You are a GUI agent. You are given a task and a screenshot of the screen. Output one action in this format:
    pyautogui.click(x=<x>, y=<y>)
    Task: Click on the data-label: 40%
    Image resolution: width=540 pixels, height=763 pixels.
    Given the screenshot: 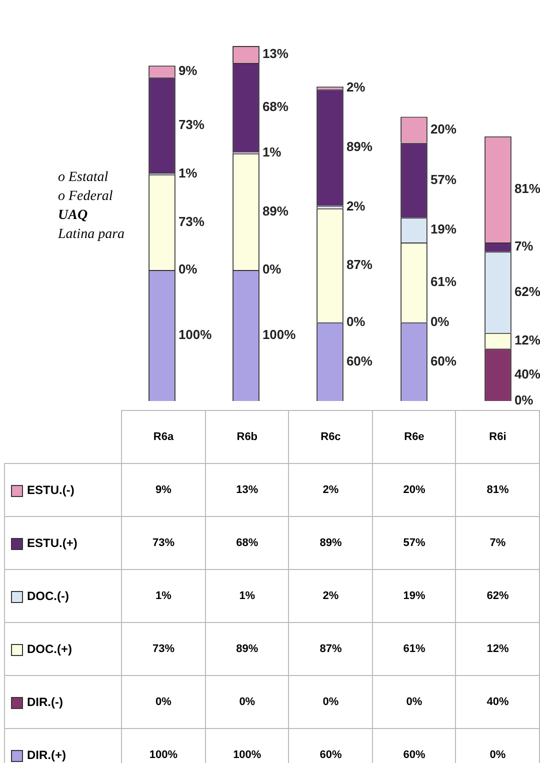 What is the action you would take?
    pyautogui.click(x=498, y=702)
    